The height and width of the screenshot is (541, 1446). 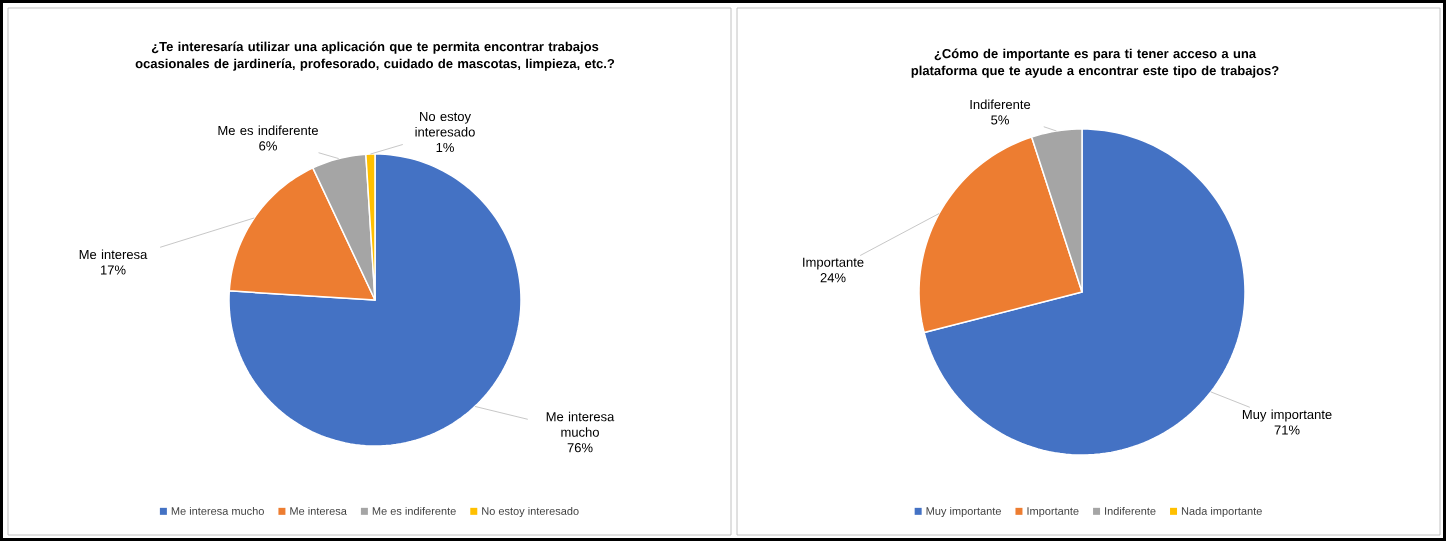 What do you see at coordinates (414, 510) in the screenshot?
I see `legend-label: Me es indiferente` at bounding box center [414, 510].